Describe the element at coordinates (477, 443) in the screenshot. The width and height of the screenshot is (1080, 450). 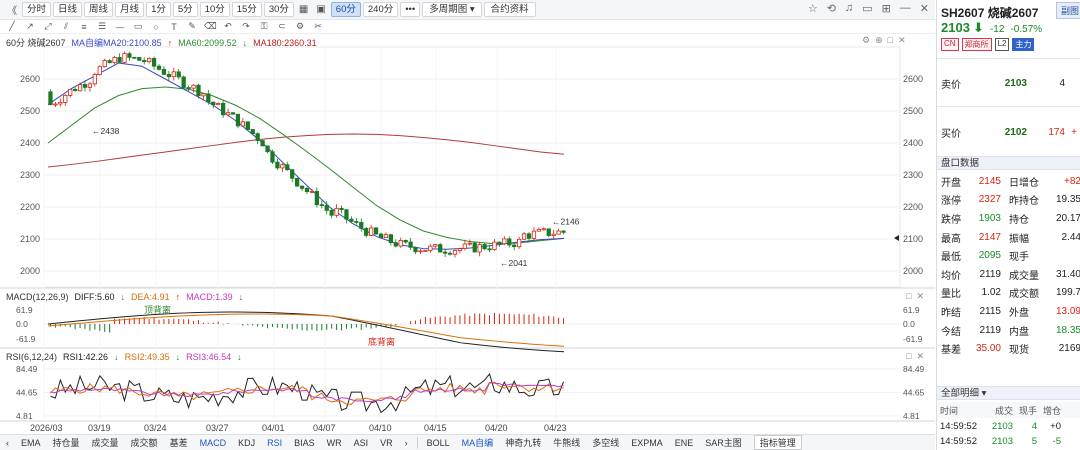
I see `indicator-tab-ma-custom: MA自编` at that location.